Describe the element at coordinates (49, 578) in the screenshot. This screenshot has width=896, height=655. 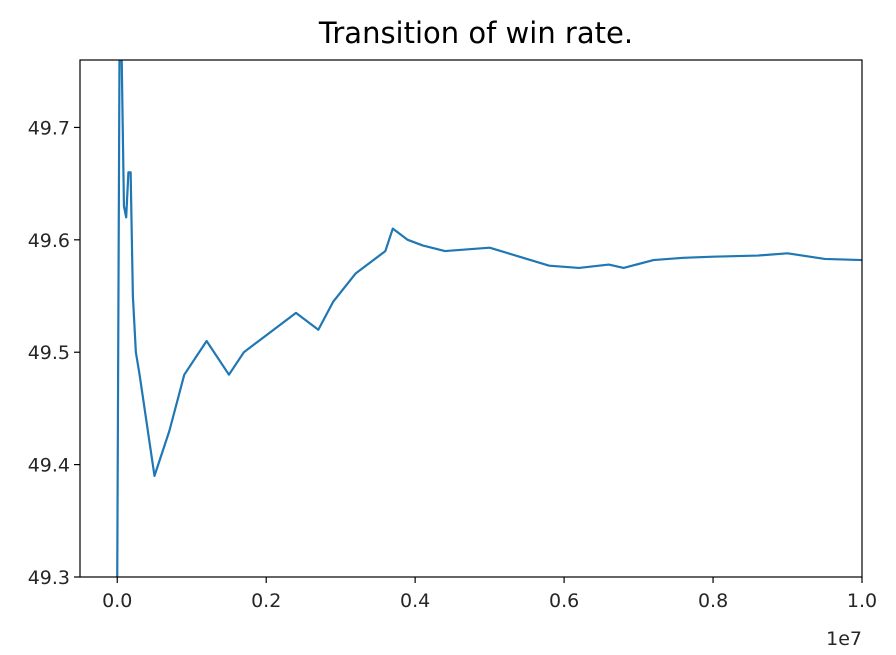
I see `y-tick-label: 49.3` at that location.